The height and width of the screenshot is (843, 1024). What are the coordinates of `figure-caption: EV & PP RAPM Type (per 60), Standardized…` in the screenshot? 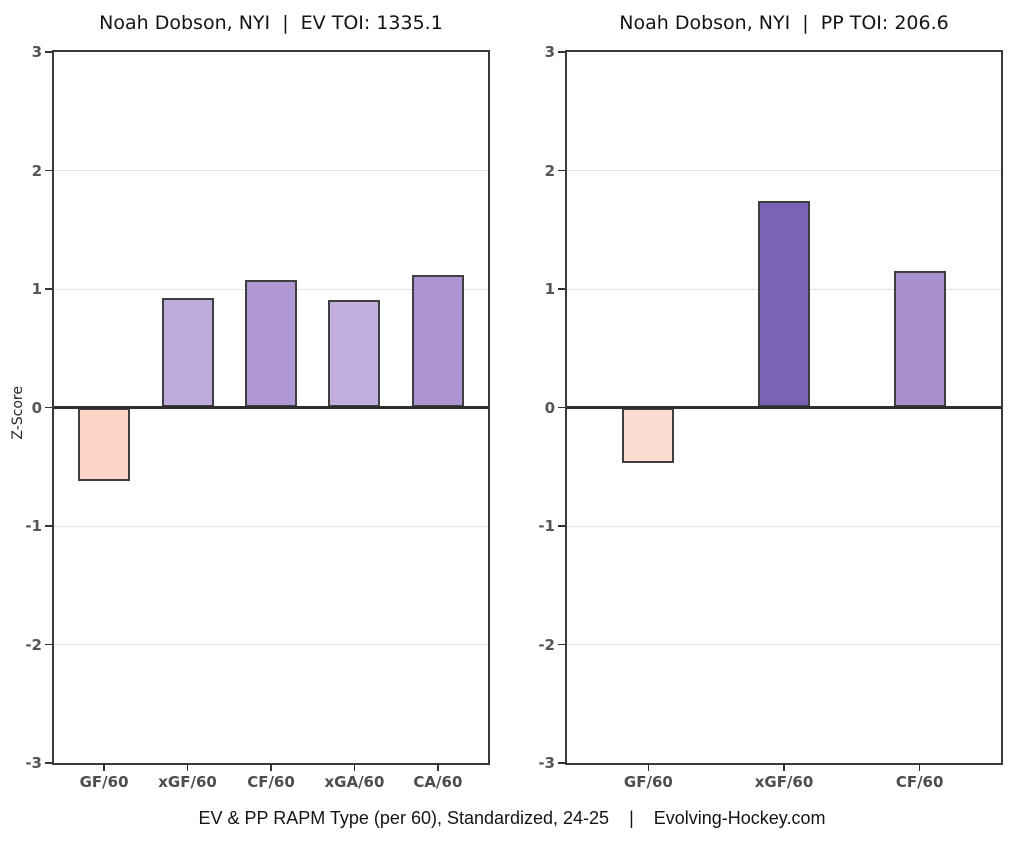 It's located at (512, 818).